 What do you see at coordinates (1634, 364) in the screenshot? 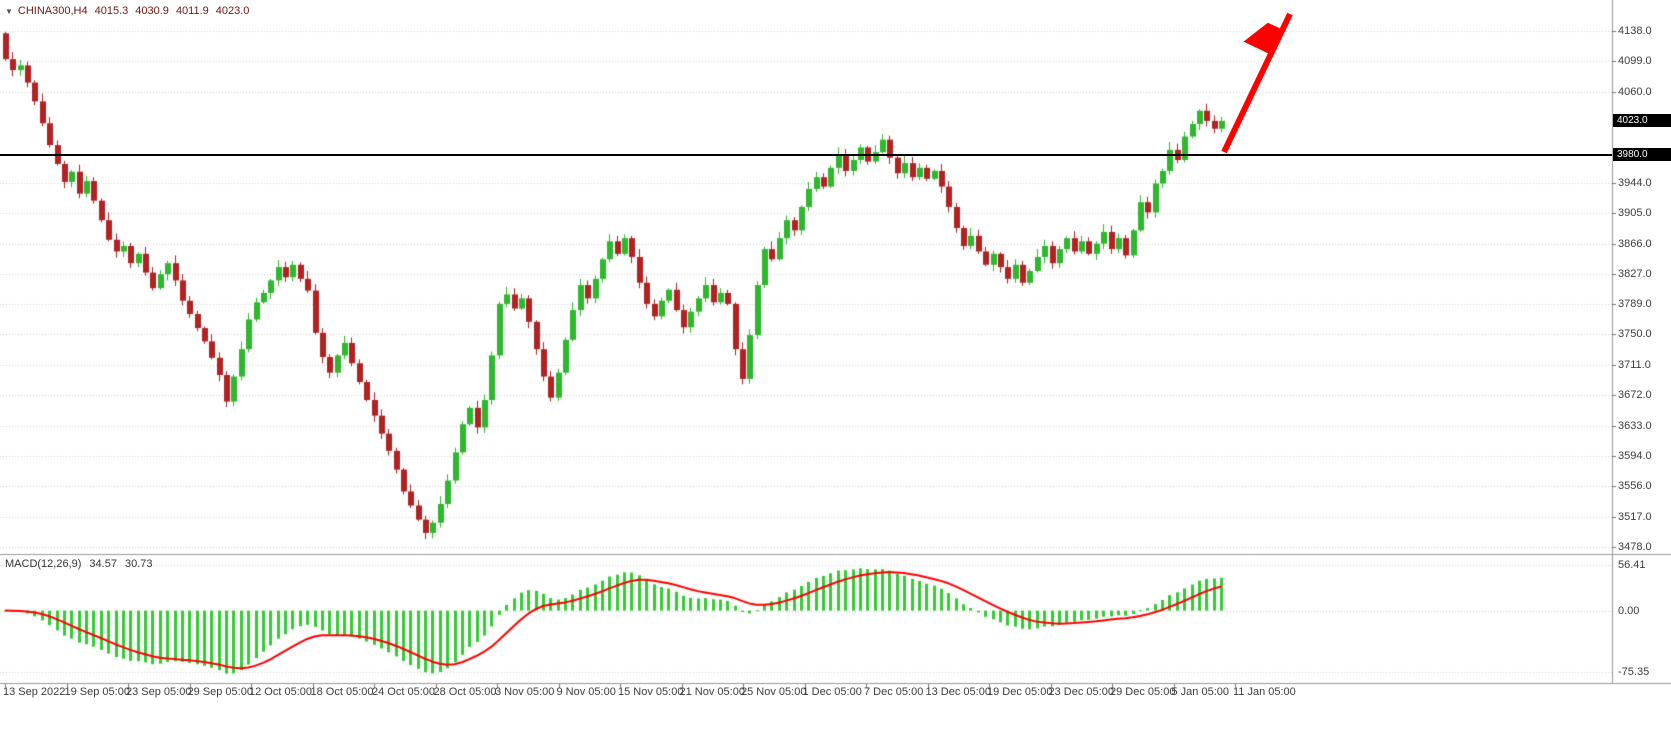
I see `price-axis-label: 3711.0` at bounding box center [1634, 364].